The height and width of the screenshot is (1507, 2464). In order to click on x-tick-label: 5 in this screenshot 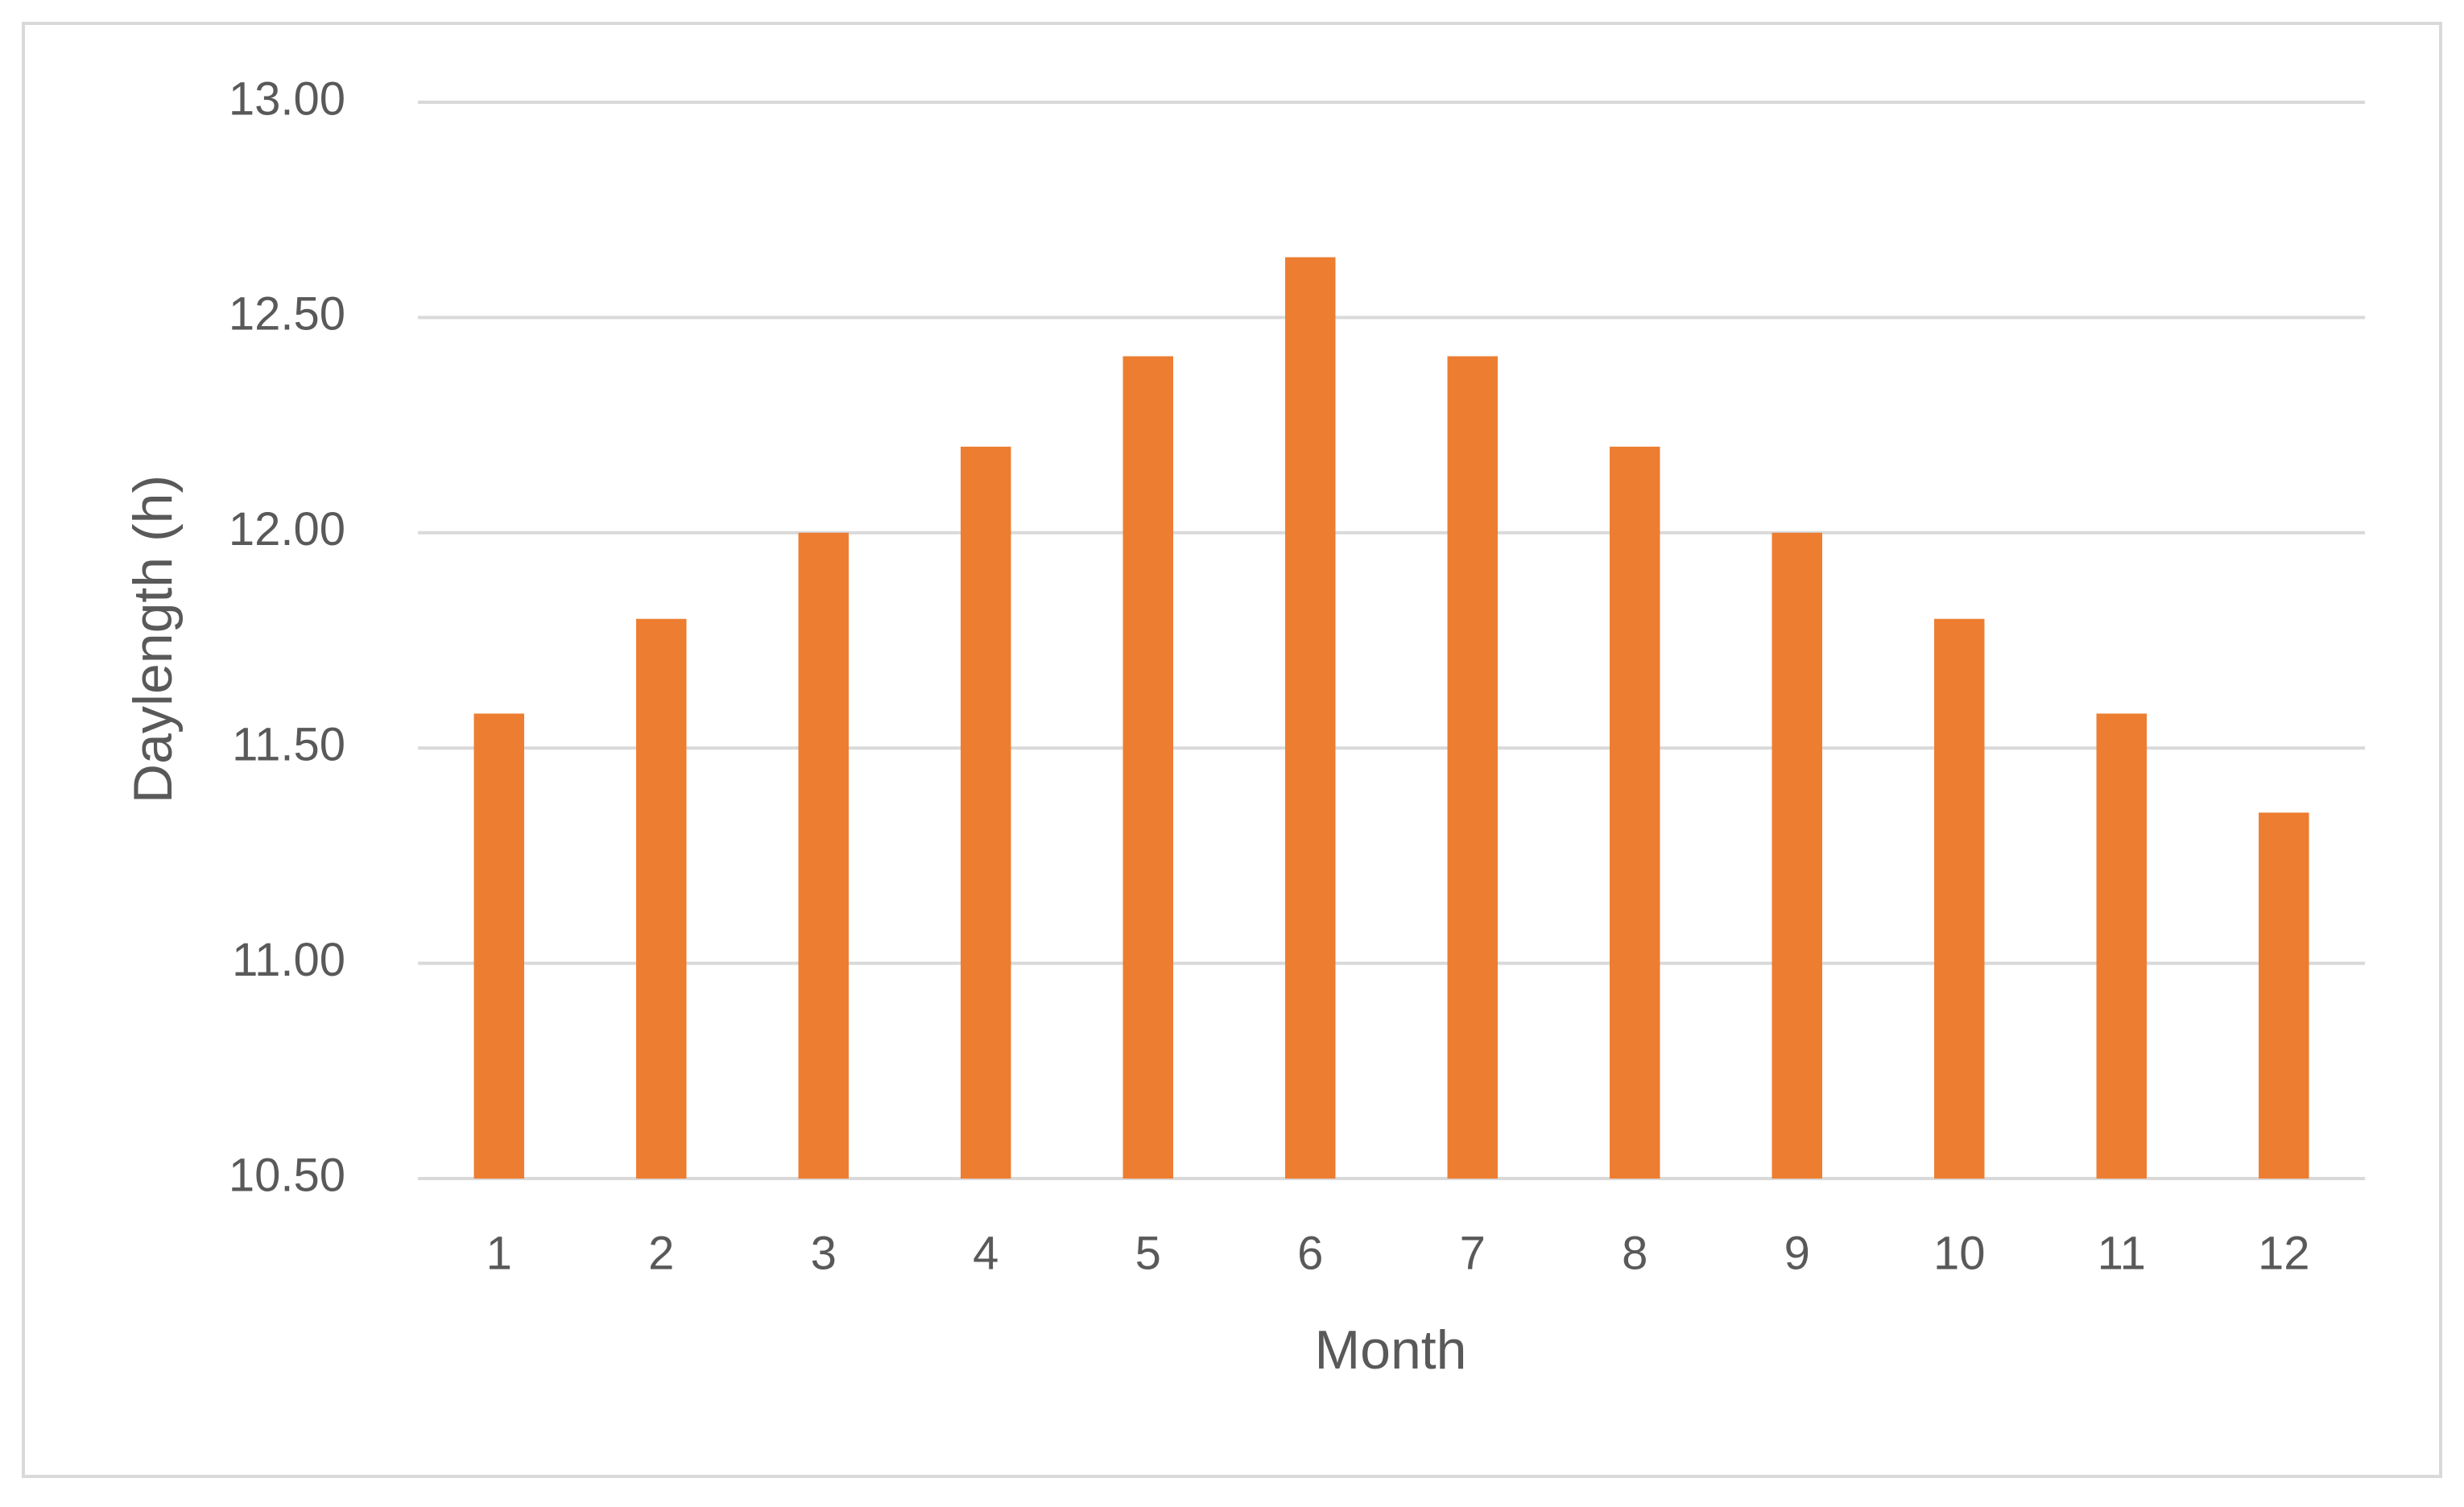, I will do `click(1148, 1253)`.